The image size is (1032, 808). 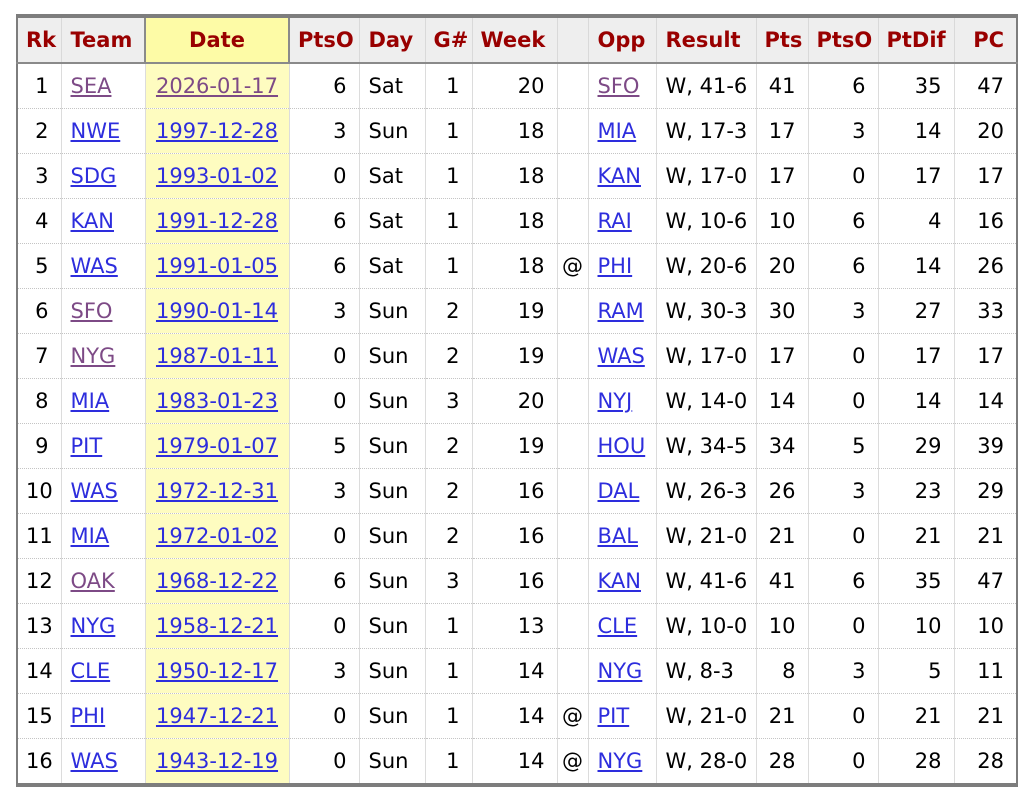 I want to click on column-header-team: Team, so click(x=103, y=40).